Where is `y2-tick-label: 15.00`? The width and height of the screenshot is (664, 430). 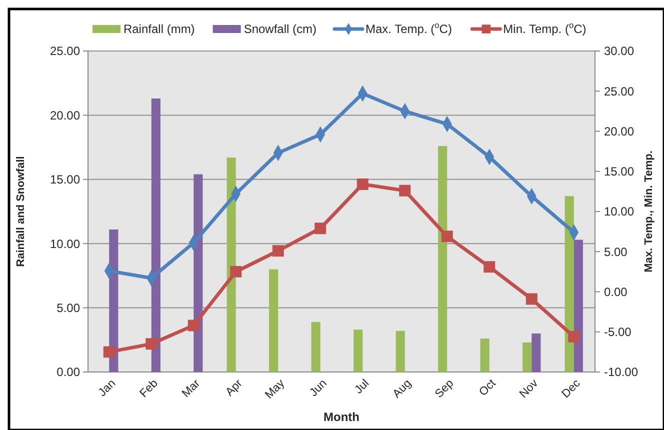
y2-tick-label: 15.00 is located at coordinates (619, 171).